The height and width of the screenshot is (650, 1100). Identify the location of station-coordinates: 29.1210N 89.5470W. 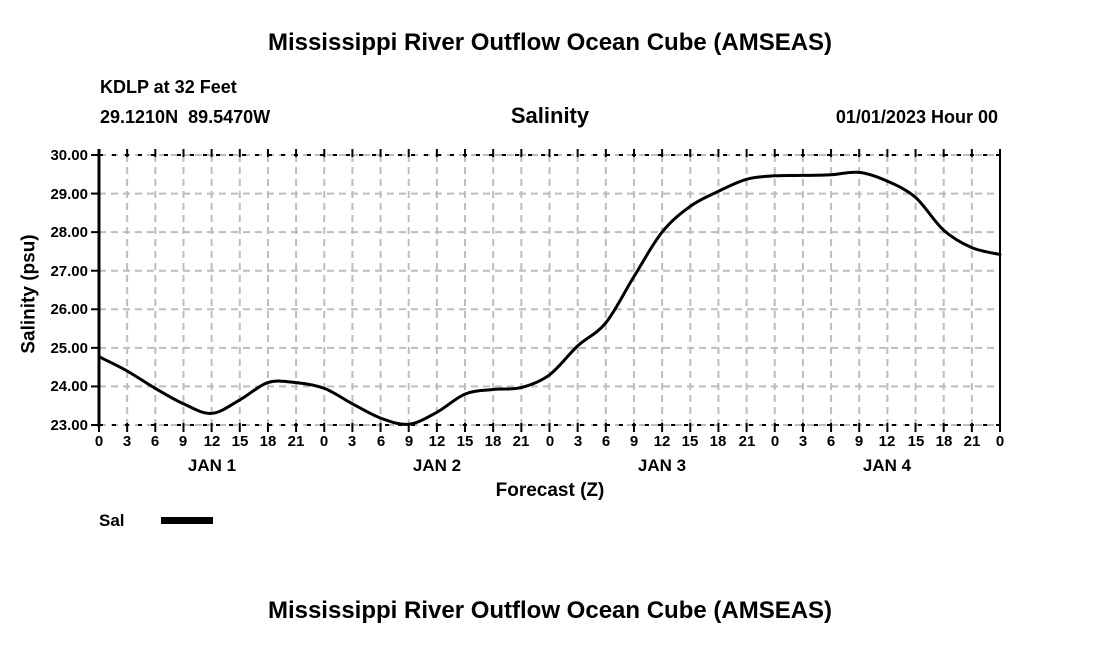
(185, 117).